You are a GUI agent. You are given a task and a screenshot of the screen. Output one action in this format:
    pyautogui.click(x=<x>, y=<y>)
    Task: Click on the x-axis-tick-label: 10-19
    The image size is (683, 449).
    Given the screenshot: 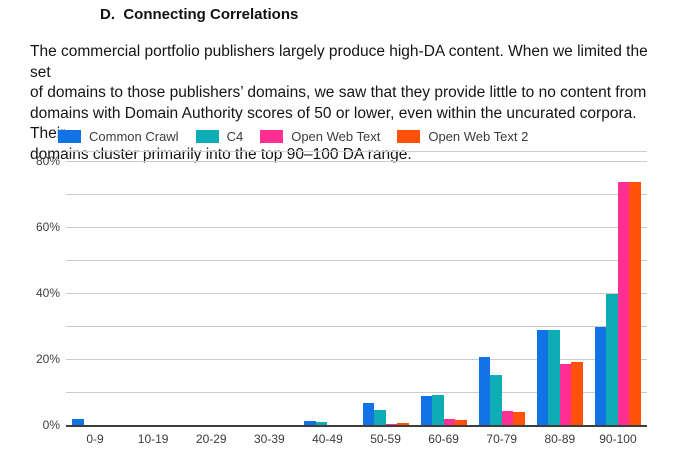 What is the action you would take?
    pyautogui.click(x=153, y=439)
    